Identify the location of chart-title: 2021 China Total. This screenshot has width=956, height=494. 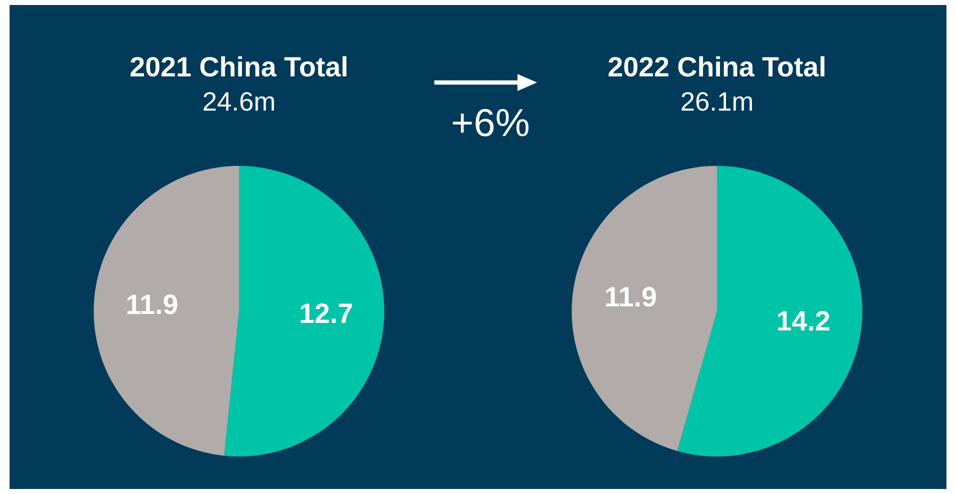
(238, 66).